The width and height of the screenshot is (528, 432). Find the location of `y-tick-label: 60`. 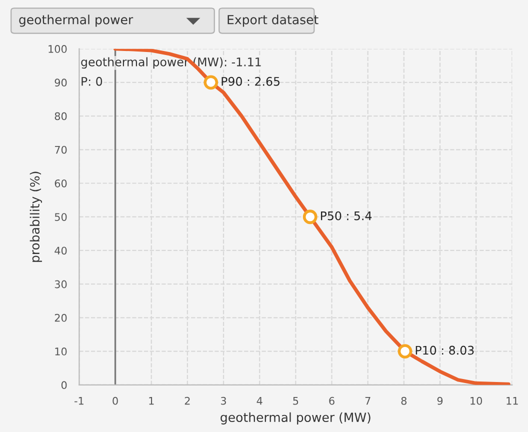

y-tick-label: 60 is located at coordinates (60, 183).